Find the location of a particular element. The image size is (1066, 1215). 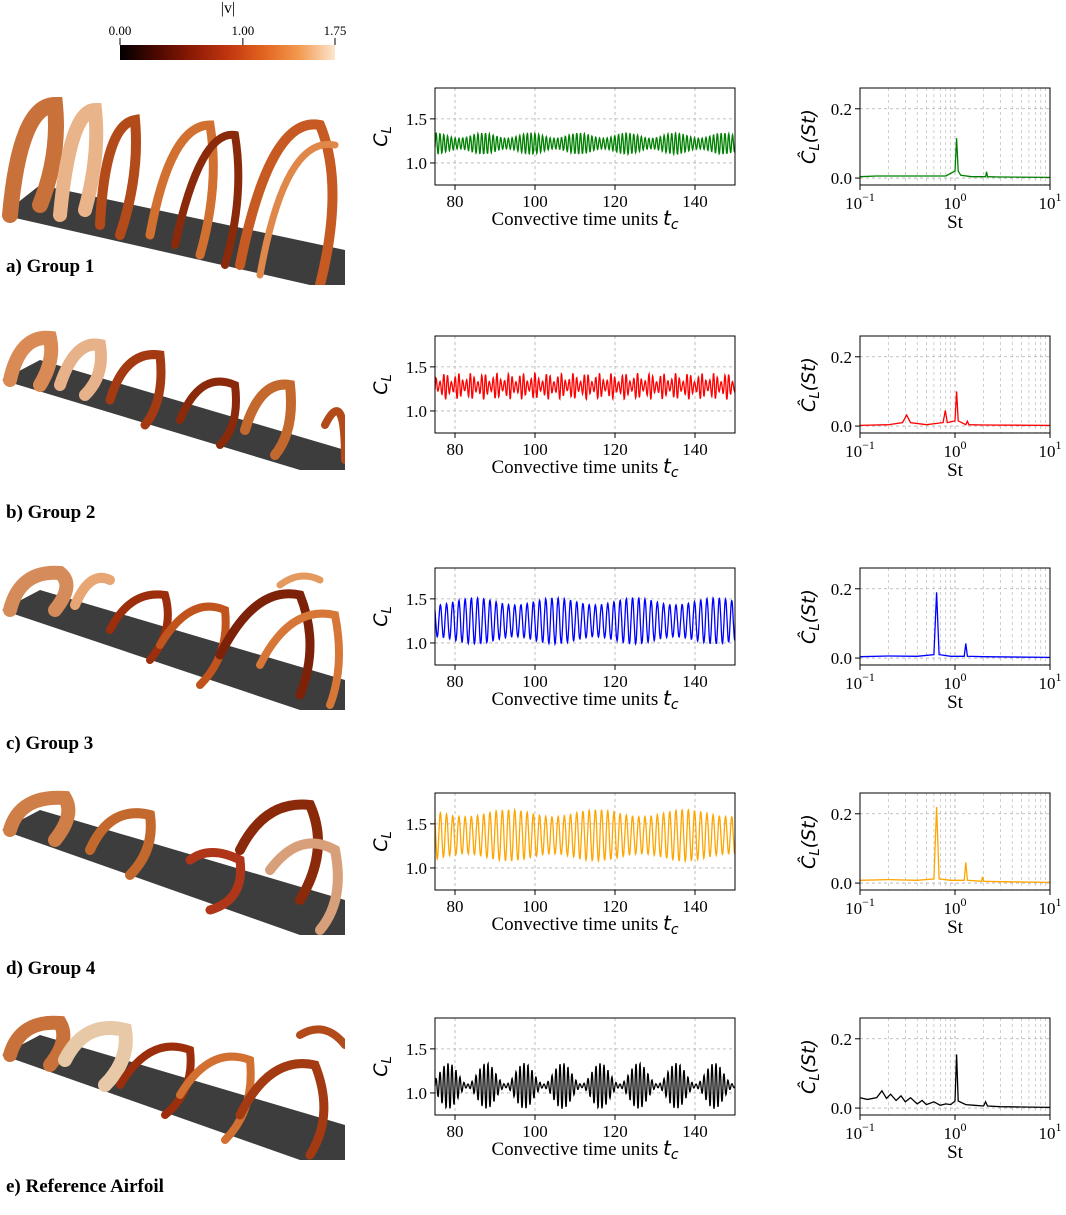

colorbar-tick-label: 1.75 is located at coordinates (335, 30).